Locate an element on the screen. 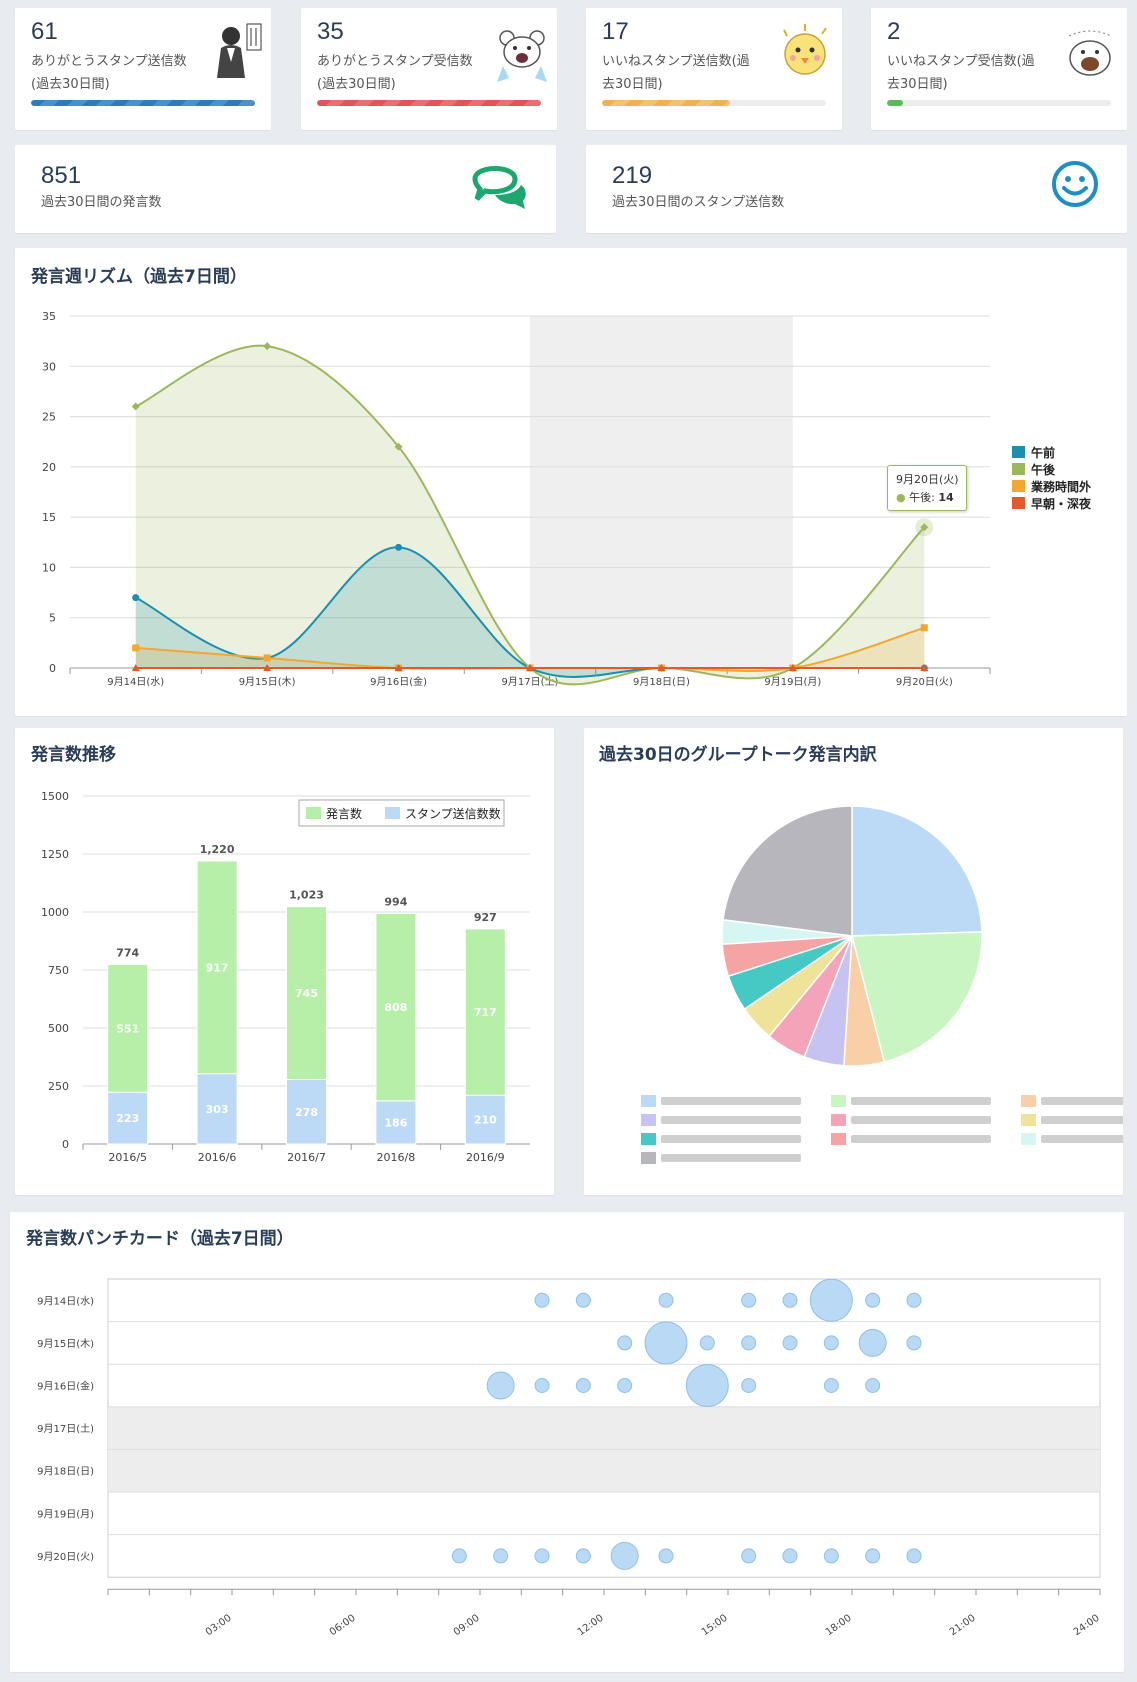 This screenshot has height=1682, width=1137. y-tick-label: 0 is located at coordinates (52, 668).